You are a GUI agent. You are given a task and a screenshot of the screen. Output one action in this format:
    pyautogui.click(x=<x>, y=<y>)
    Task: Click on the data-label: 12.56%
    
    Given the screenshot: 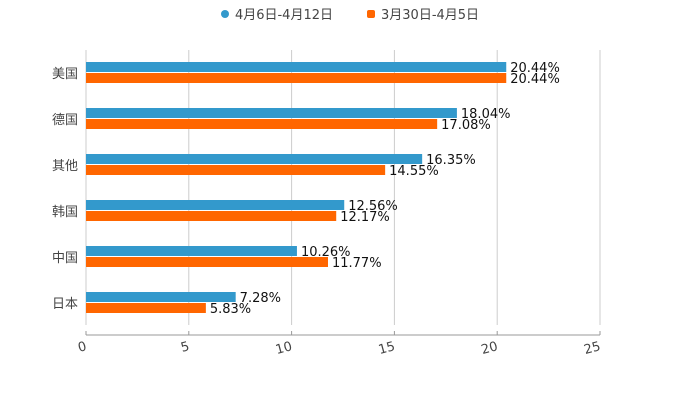 What is the action you would take?
    pyautogui.click(x=373, y=206)
    